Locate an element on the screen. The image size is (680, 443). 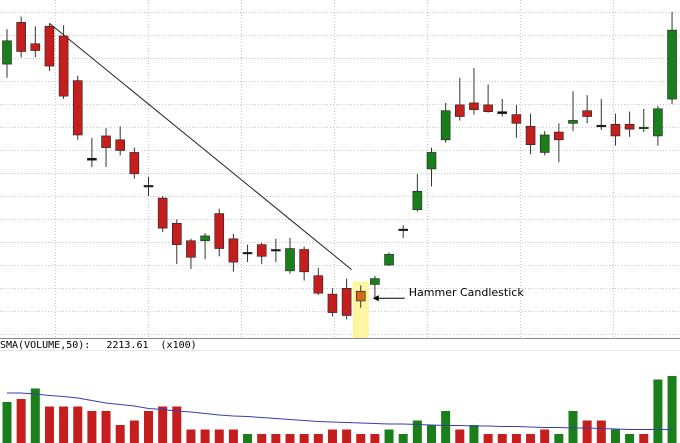
sma-label: SMA(VOLUME,50): is located at coordinates (45, 345).